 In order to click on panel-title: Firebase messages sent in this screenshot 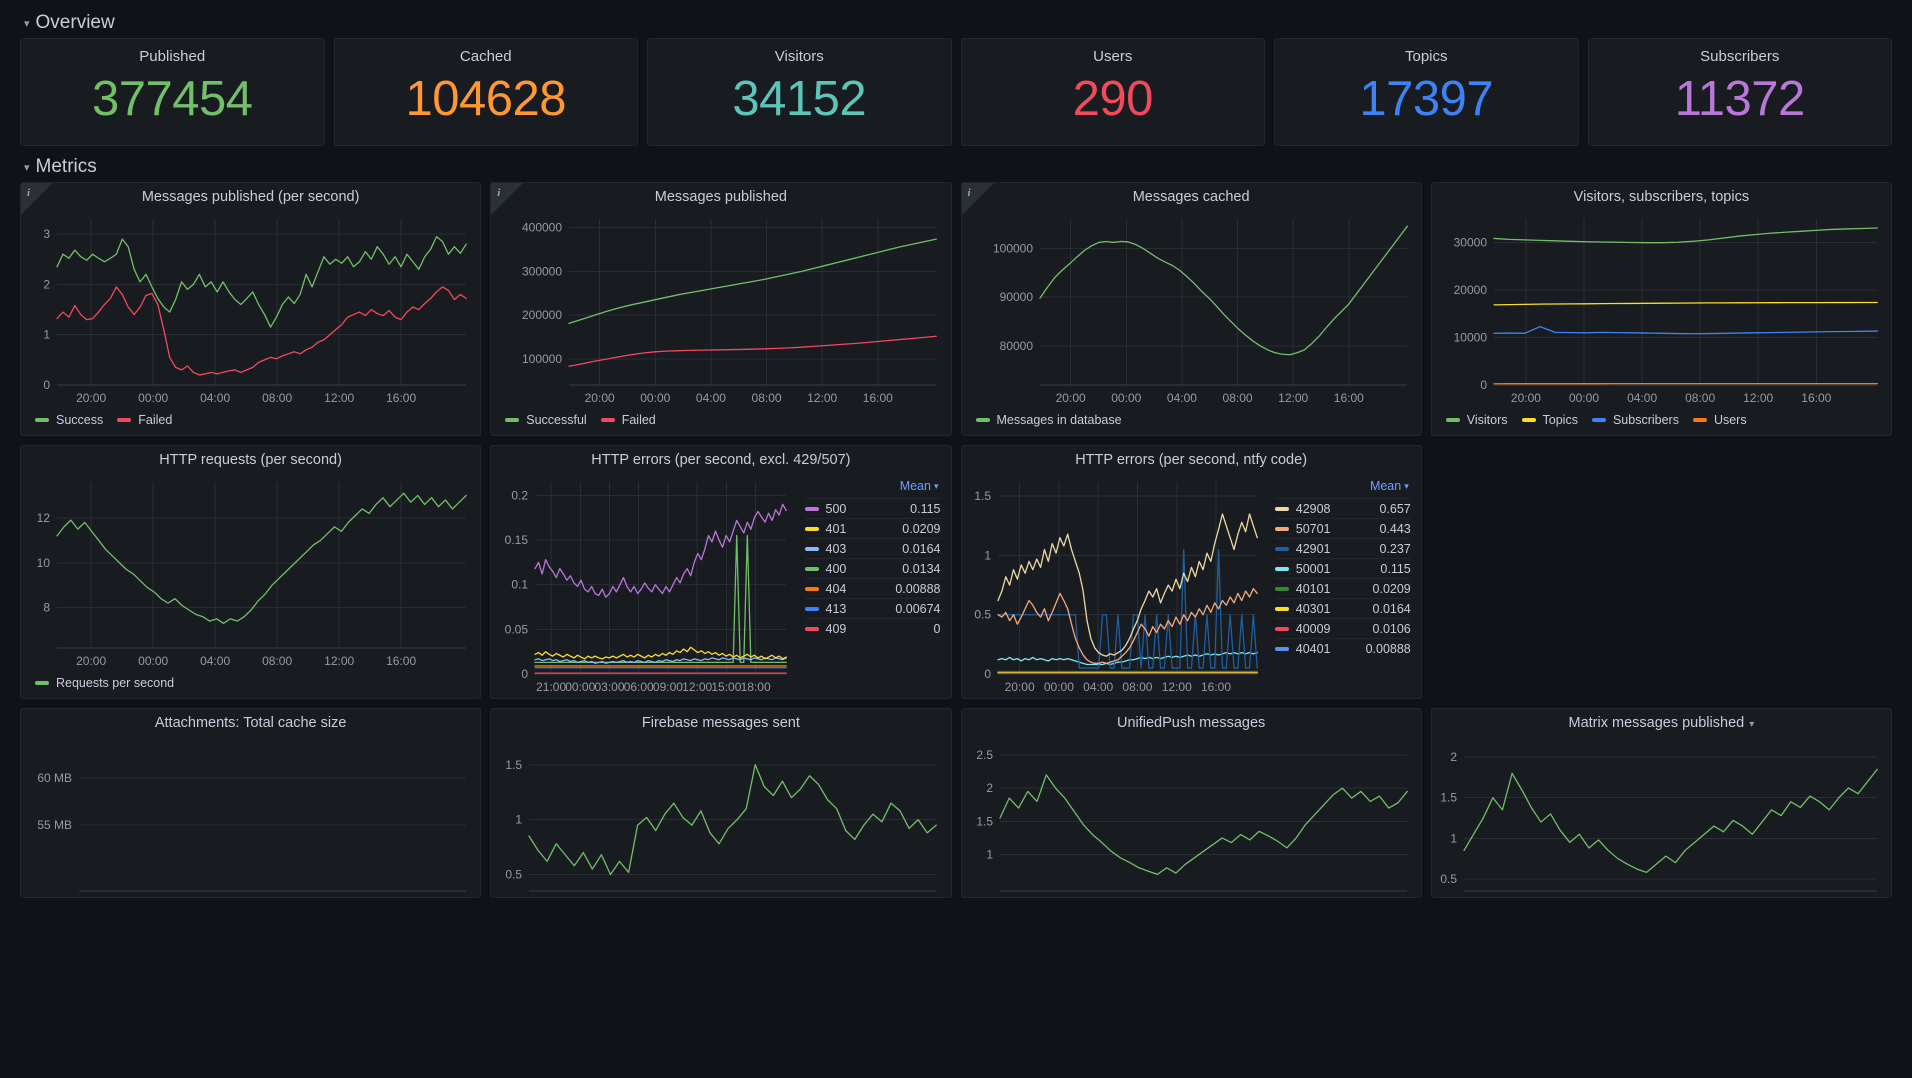, I will do `click(721, 723)`.